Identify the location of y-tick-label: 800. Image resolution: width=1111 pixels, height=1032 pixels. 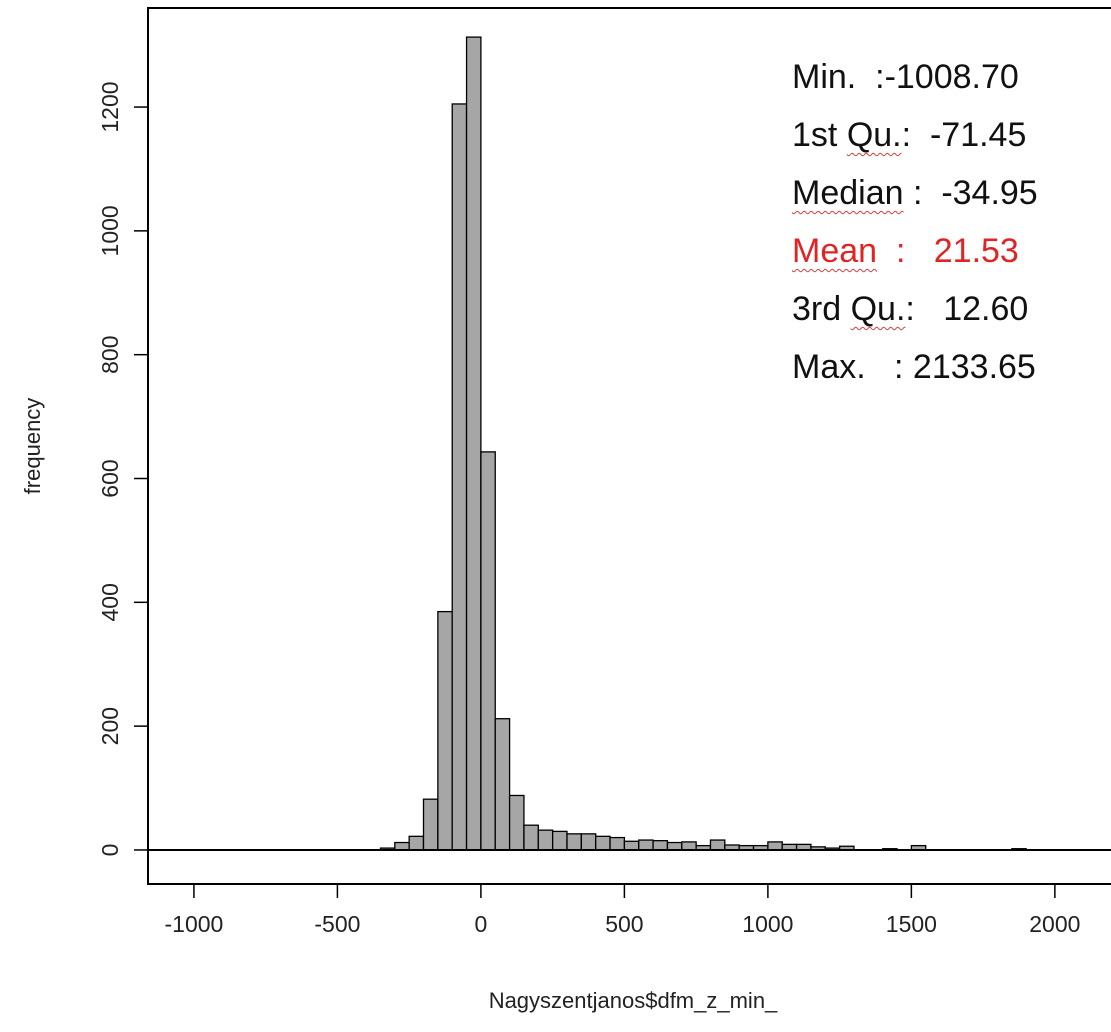
(110, 354).